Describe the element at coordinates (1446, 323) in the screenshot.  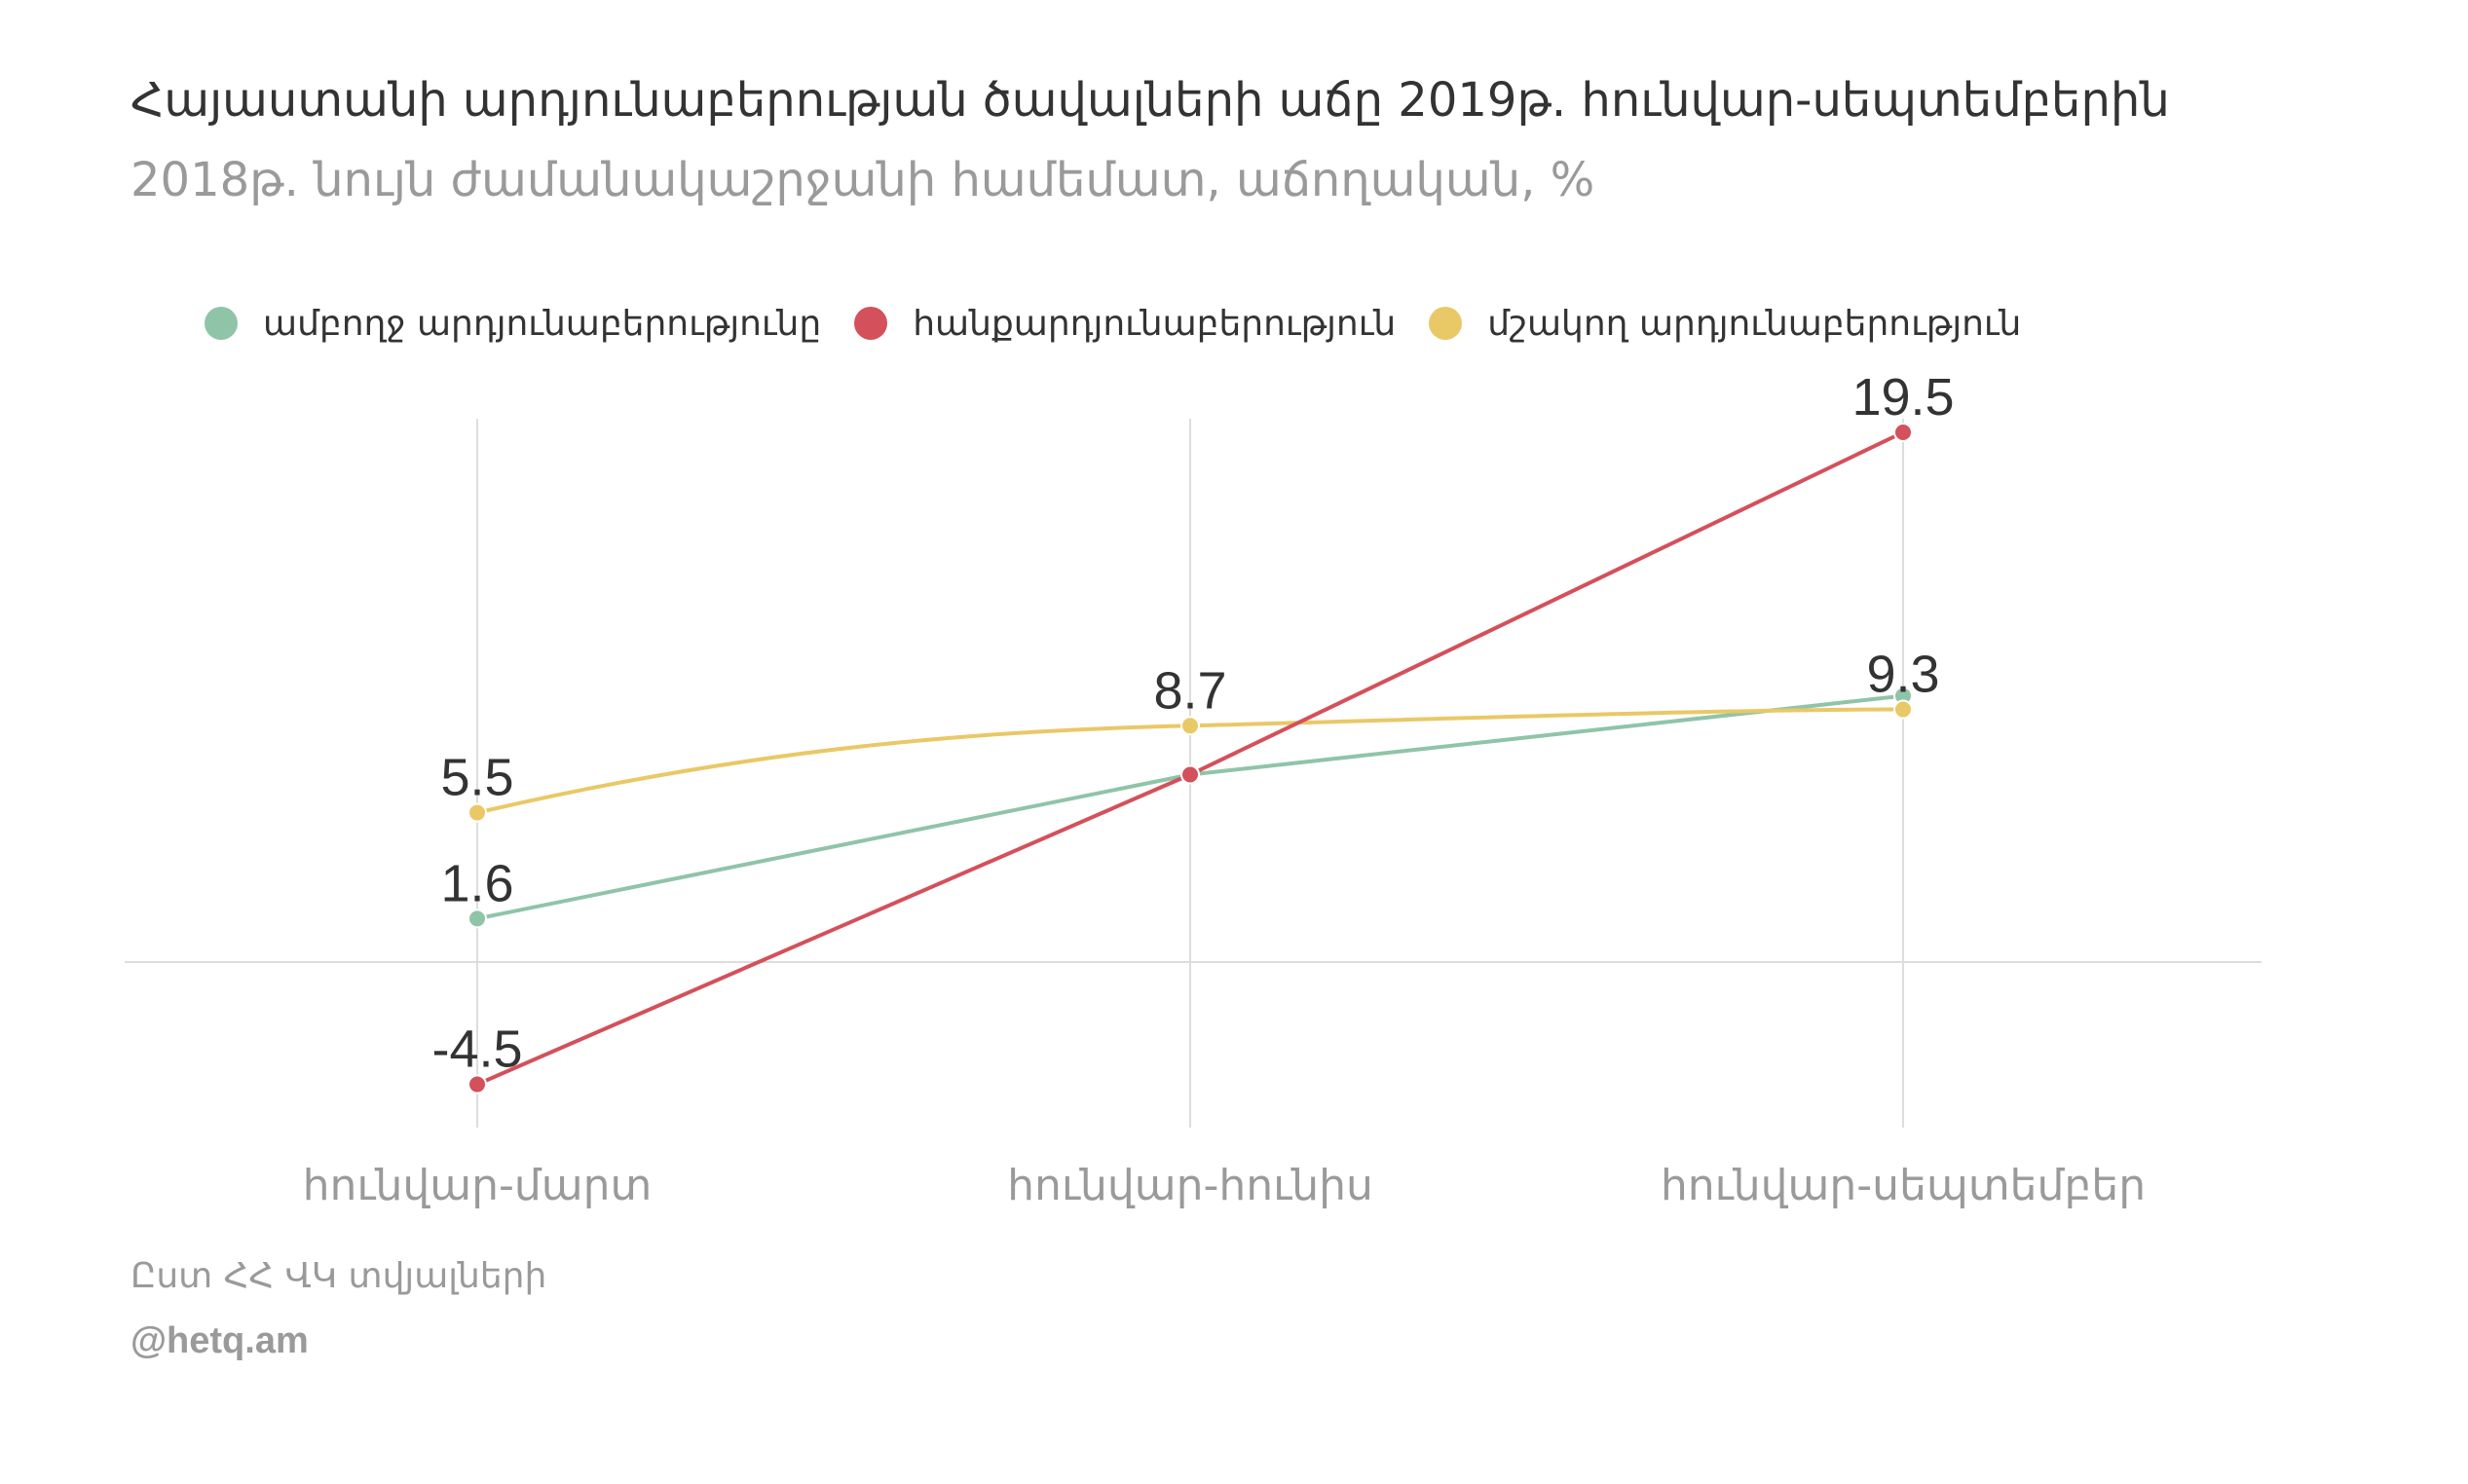
I see `legend-swatch-manufacturing` at that location.